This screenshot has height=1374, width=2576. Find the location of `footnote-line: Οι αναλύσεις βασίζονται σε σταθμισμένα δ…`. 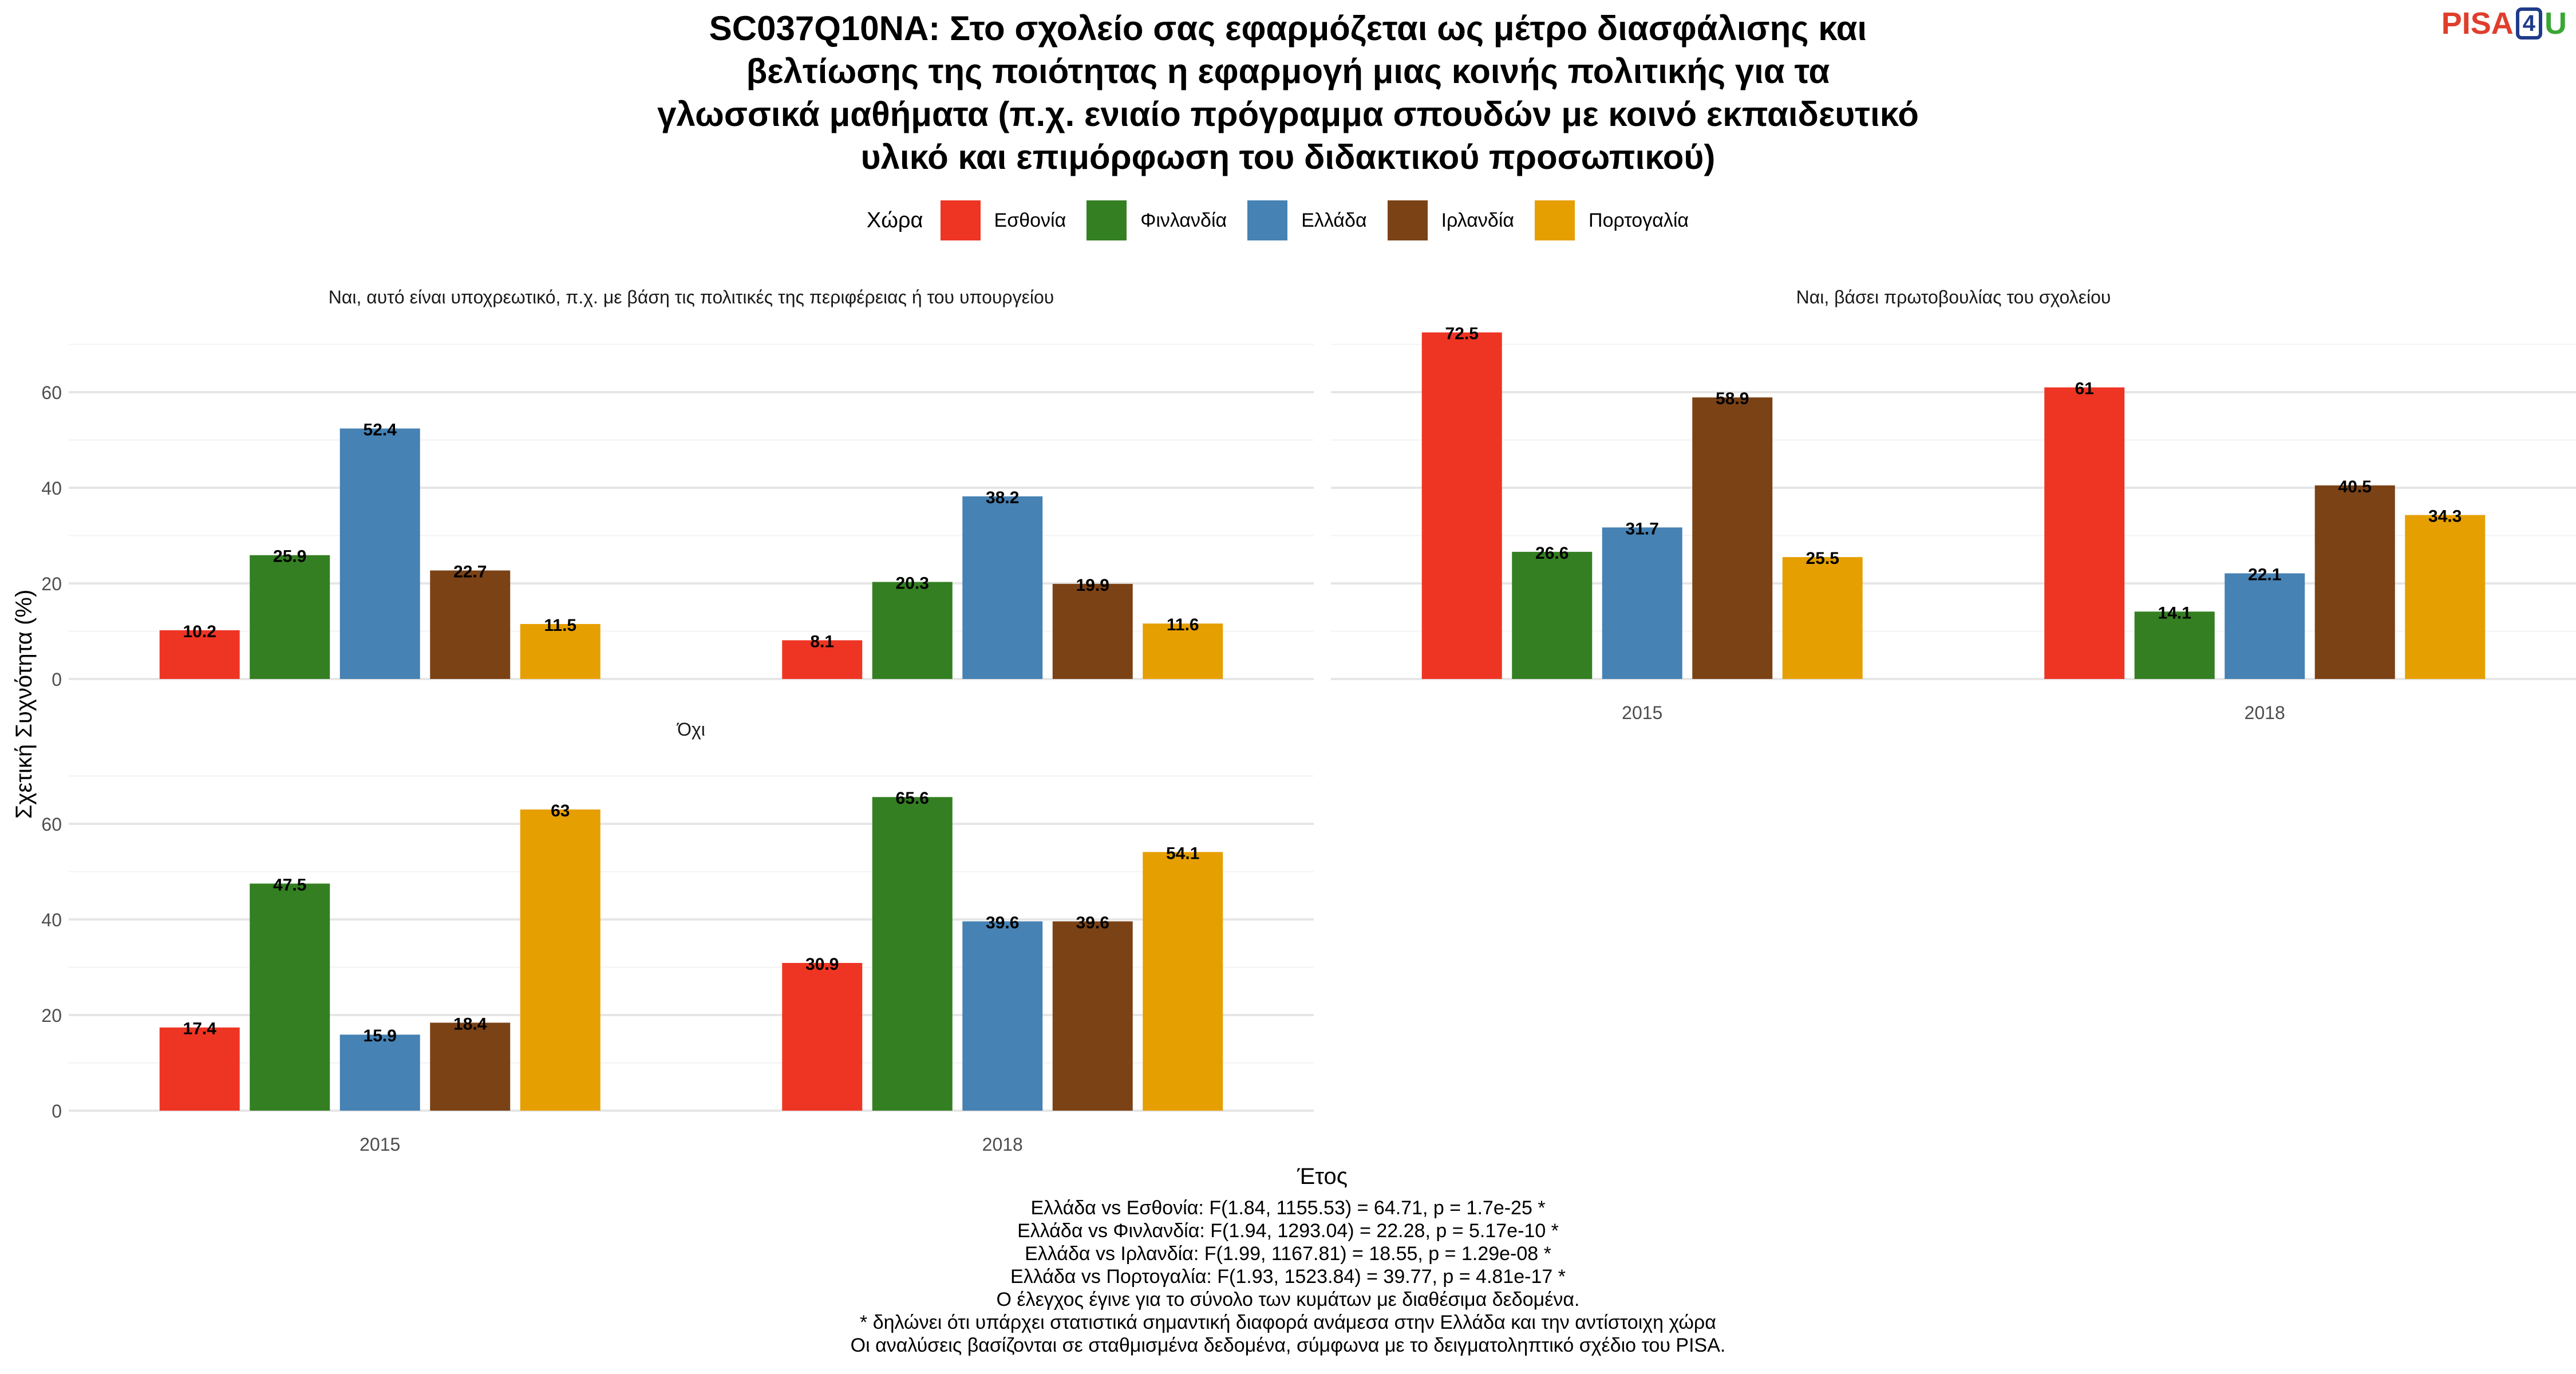

footnote-line: Οι αναλύσεις βασίζονται σε σταθμισμένα δ… is located at coordinates (1288, 1345).